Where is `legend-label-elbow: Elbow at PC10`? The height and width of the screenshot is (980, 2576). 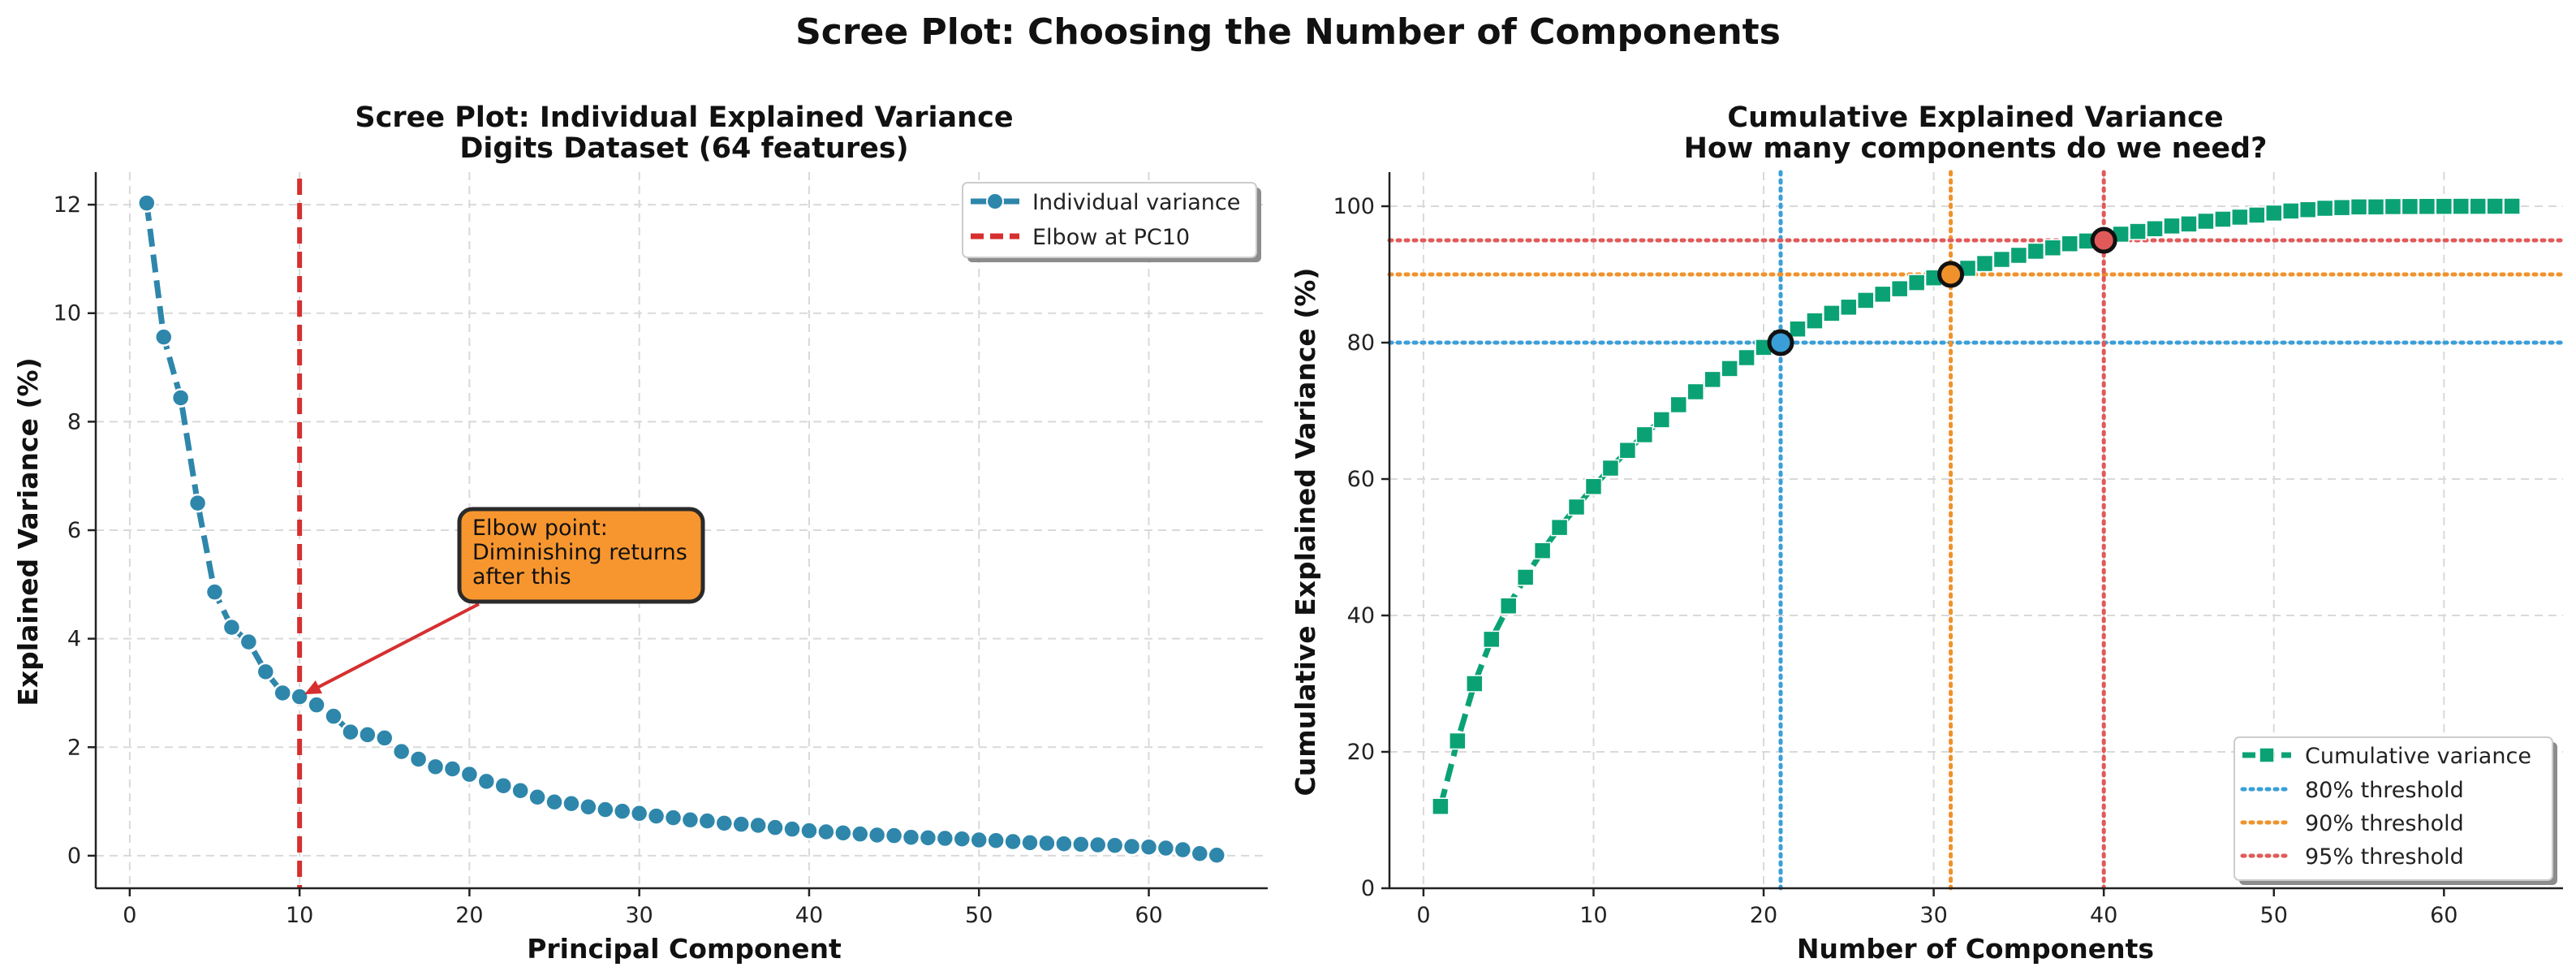 legend-label-elbow: Elbow at PC10 is located at coordinates (1111, 237).